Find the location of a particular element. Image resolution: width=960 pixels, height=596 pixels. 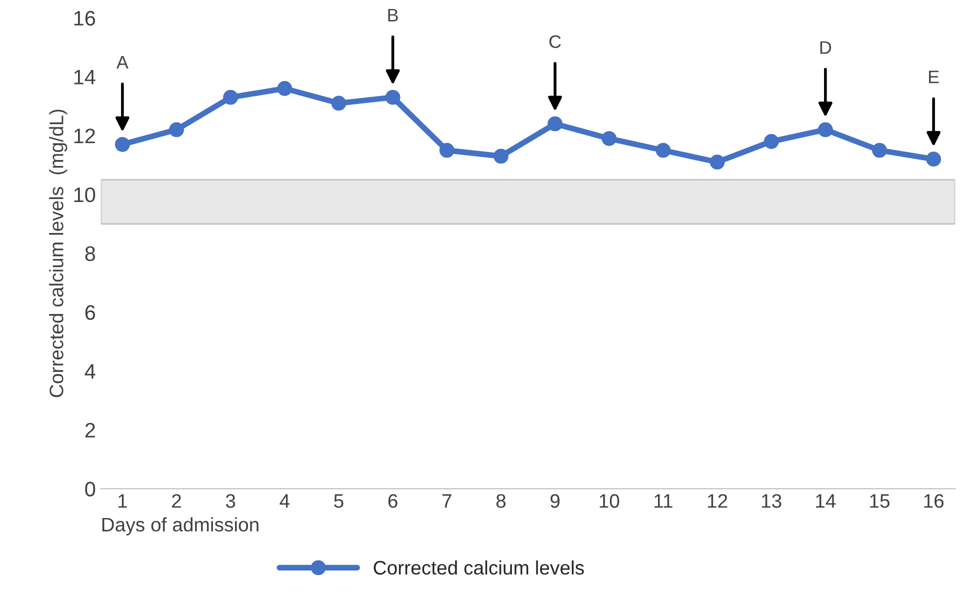

y-tick-label: 16 is located at coordinates (85, 18).